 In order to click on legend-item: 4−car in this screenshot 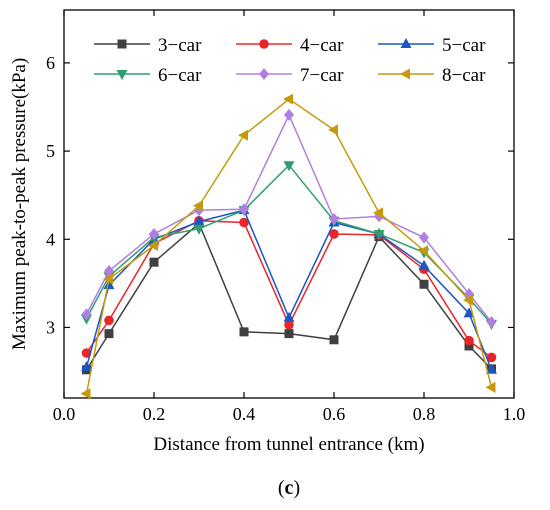, I will do `click(290, 45)`.